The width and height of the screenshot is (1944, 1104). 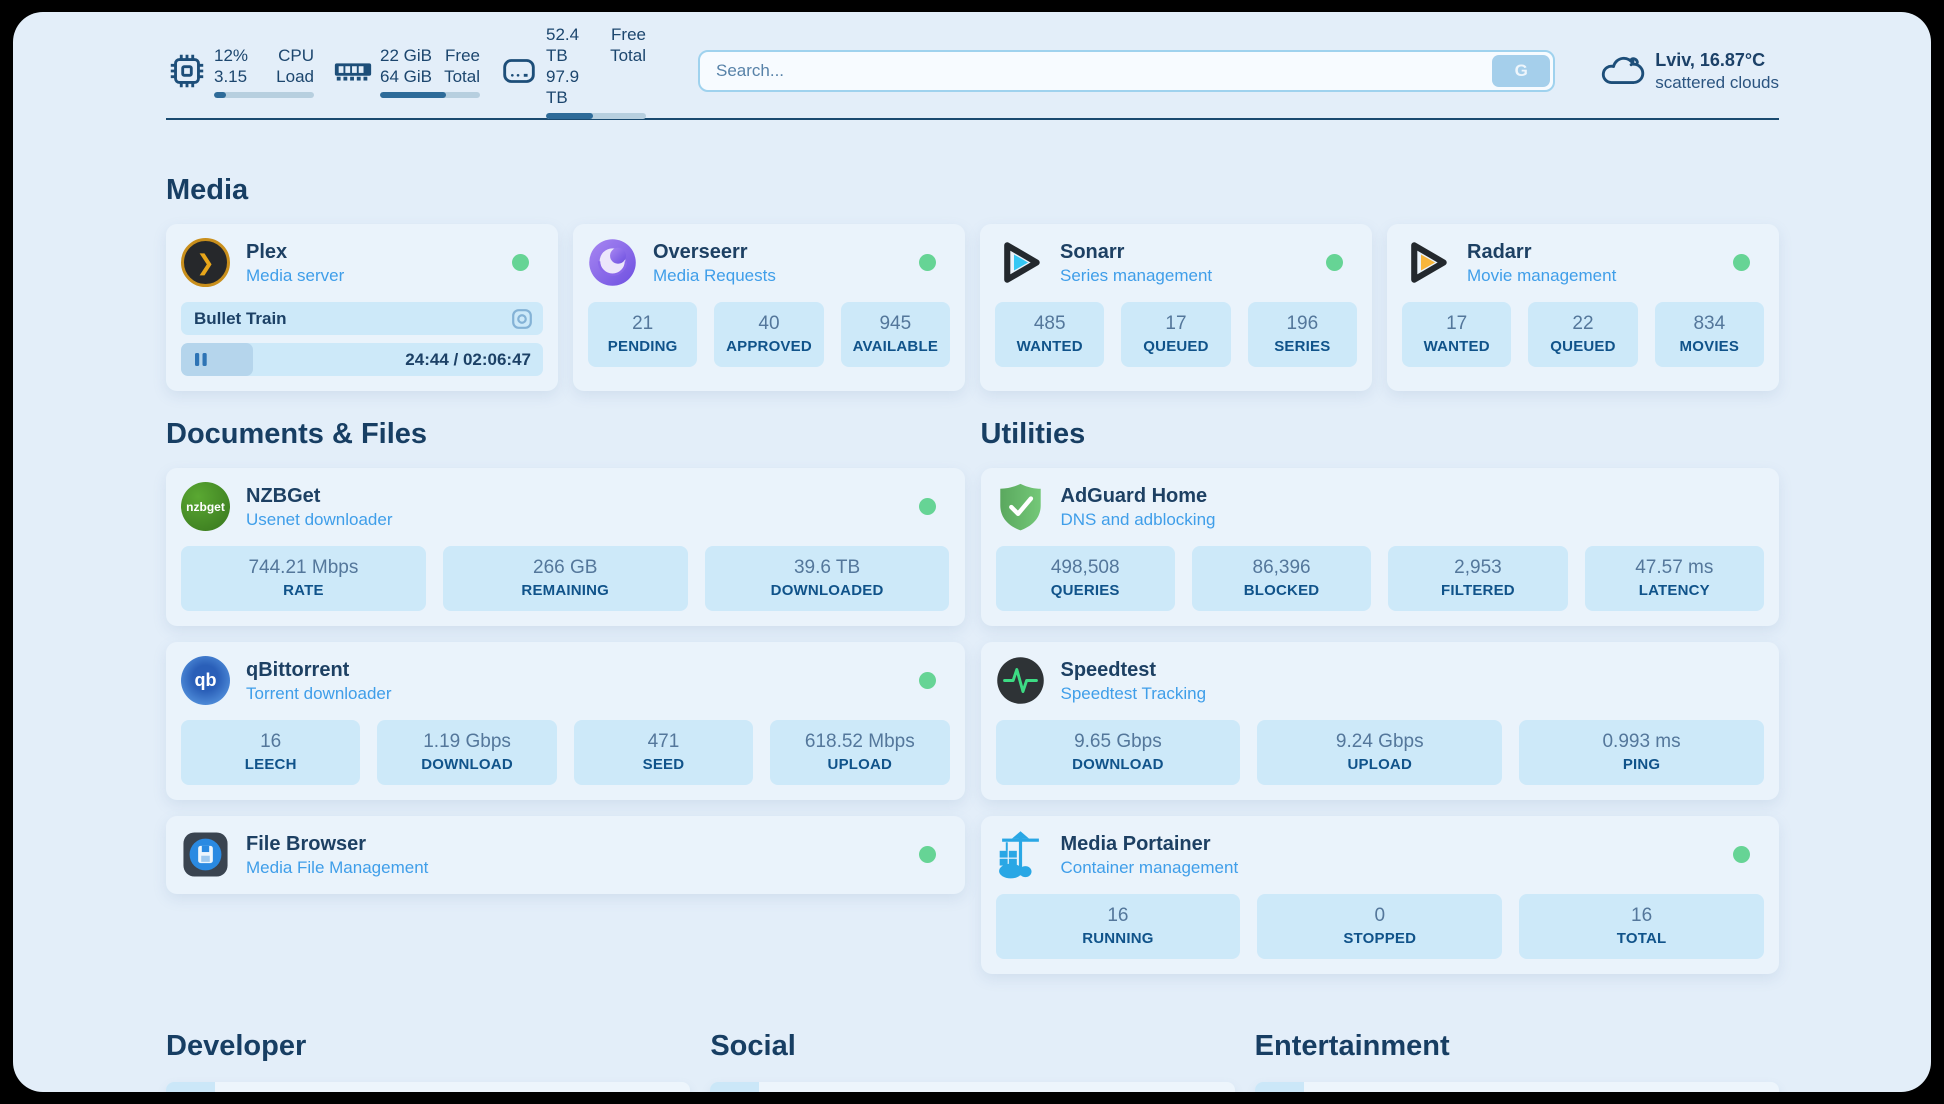 What do you see at coordinates (1182, 1092) in the screenshot?
I see `link-url: linkedin.com` at bounding box center [1182, 1092].